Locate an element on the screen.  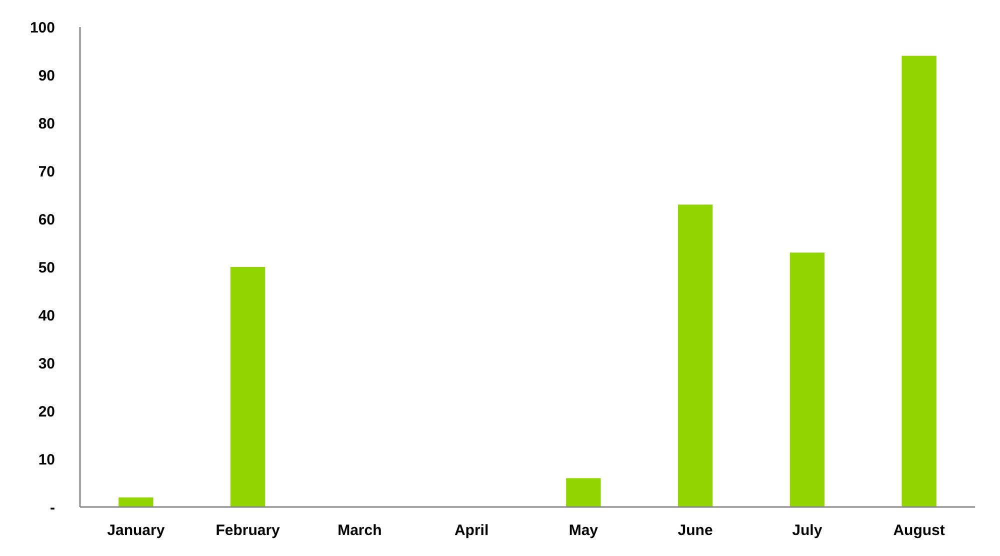
y-tick-label: 70 is located at coordinates (46, 171).